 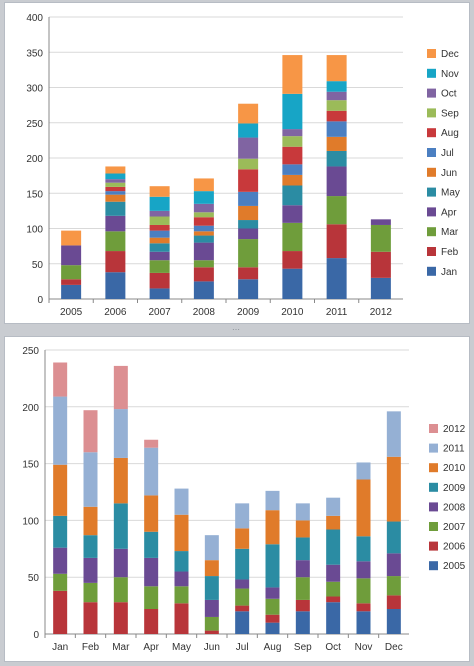 What do you see at coordinates (71, 238) in the screenshot?
I see `bar-segment-dec` at bounding box center [71, 238].